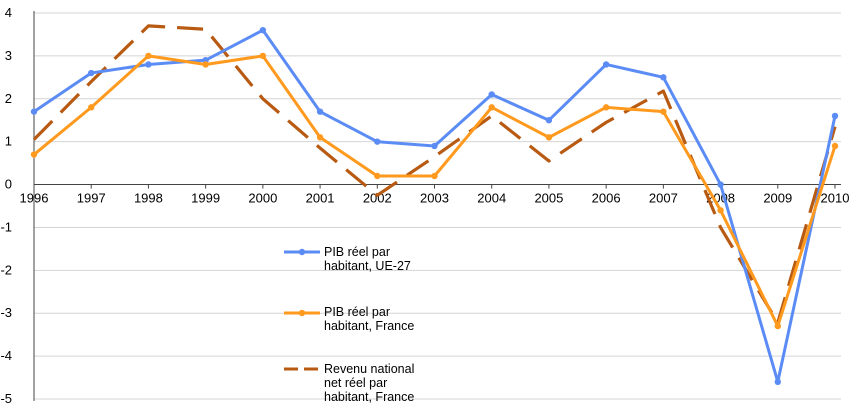 This screenshot has width=854, height=408. Describe the element at coordinates (491, 198) in the screenshot. I see `x-tick-label: 2004` at that location.